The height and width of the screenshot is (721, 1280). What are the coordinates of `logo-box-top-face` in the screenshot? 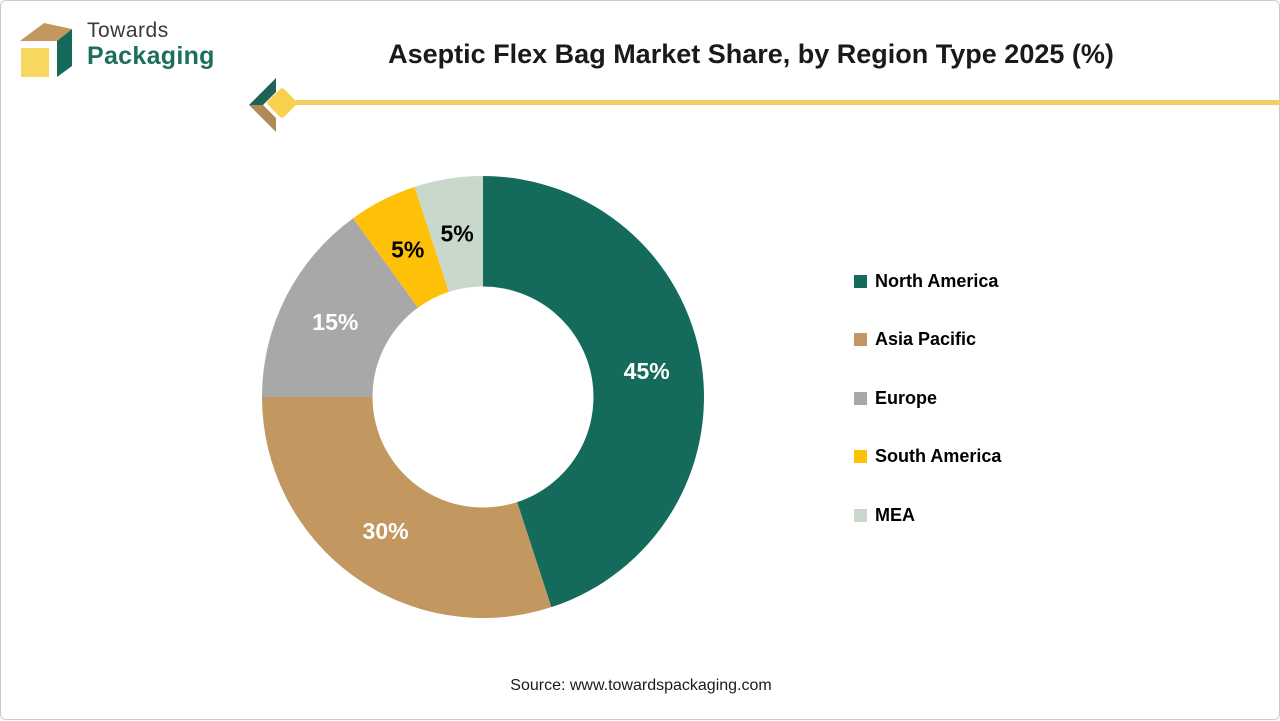 It's located at (46, 32).